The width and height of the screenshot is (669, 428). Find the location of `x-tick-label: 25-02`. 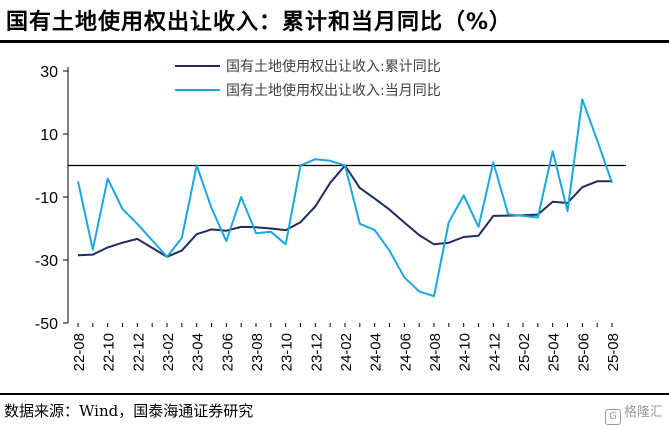

x-tick-label: 25-02 is located at coordinates (524, 352).